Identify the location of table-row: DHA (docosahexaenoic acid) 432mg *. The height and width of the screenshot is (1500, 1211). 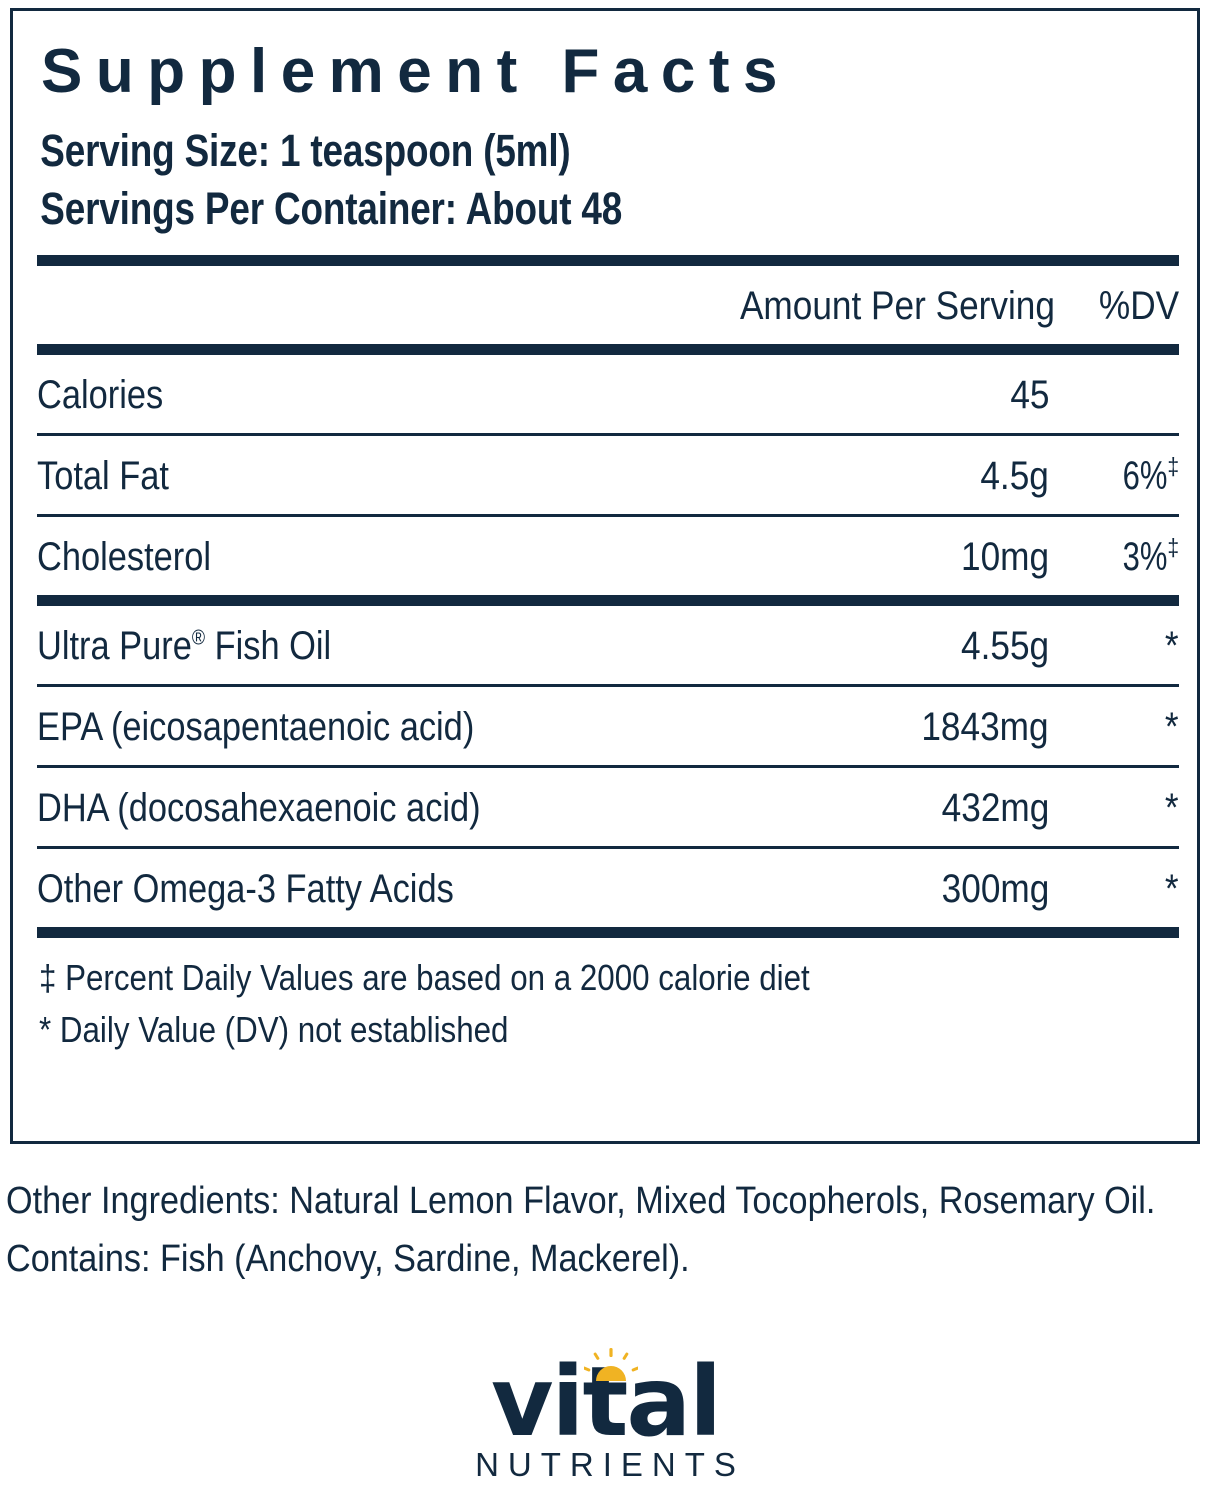
(608, 807).